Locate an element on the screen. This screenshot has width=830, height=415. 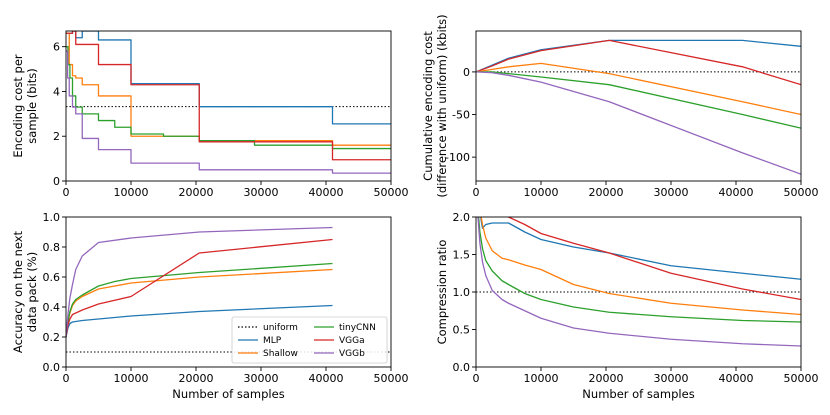
legend: uniform MLP Shallow tinyCNN VGGa VGGb is located at coordinates (309, 340).